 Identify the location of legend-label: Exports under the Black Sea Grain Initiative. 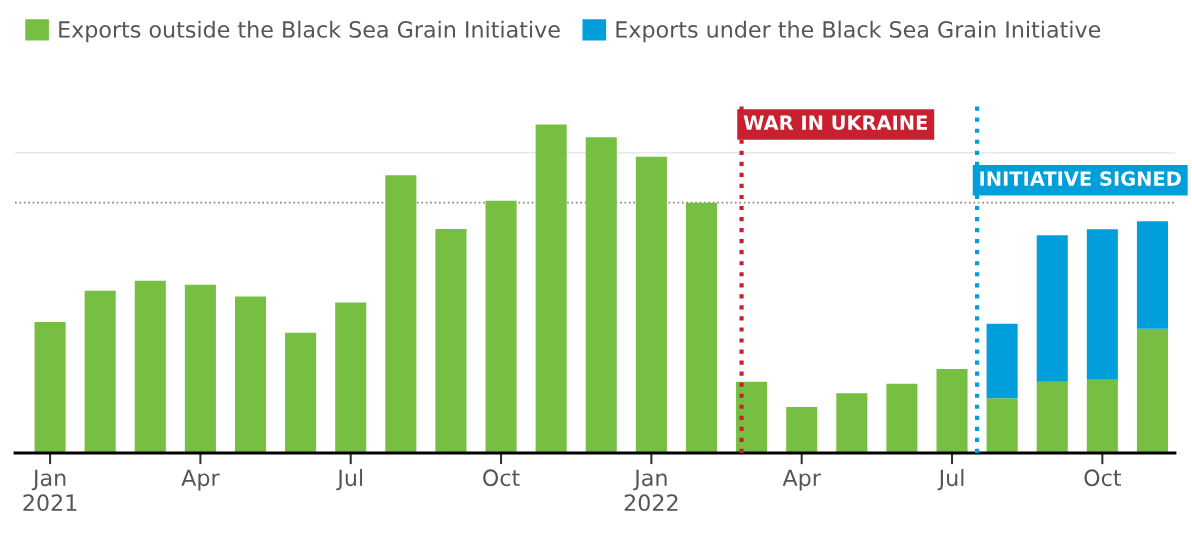
(858, 31).